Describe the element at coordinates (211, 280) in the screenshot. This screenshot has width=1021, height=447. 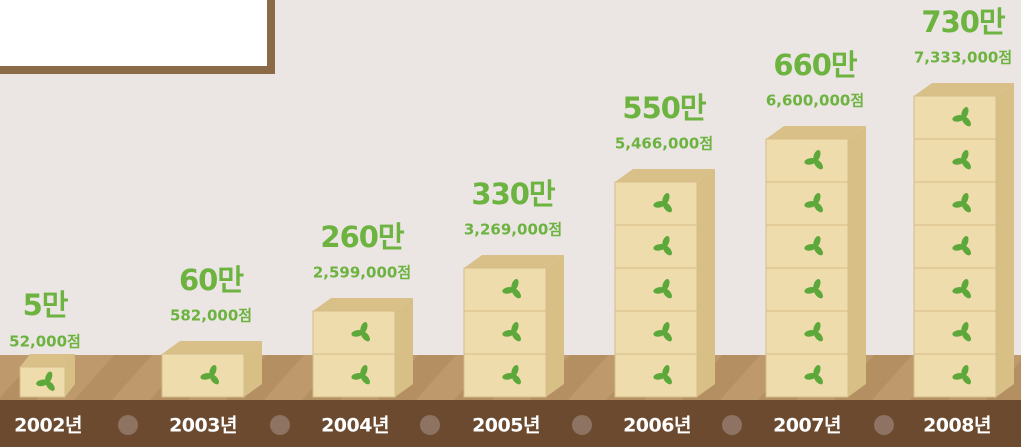
I see `count-short: 60만` at that location.